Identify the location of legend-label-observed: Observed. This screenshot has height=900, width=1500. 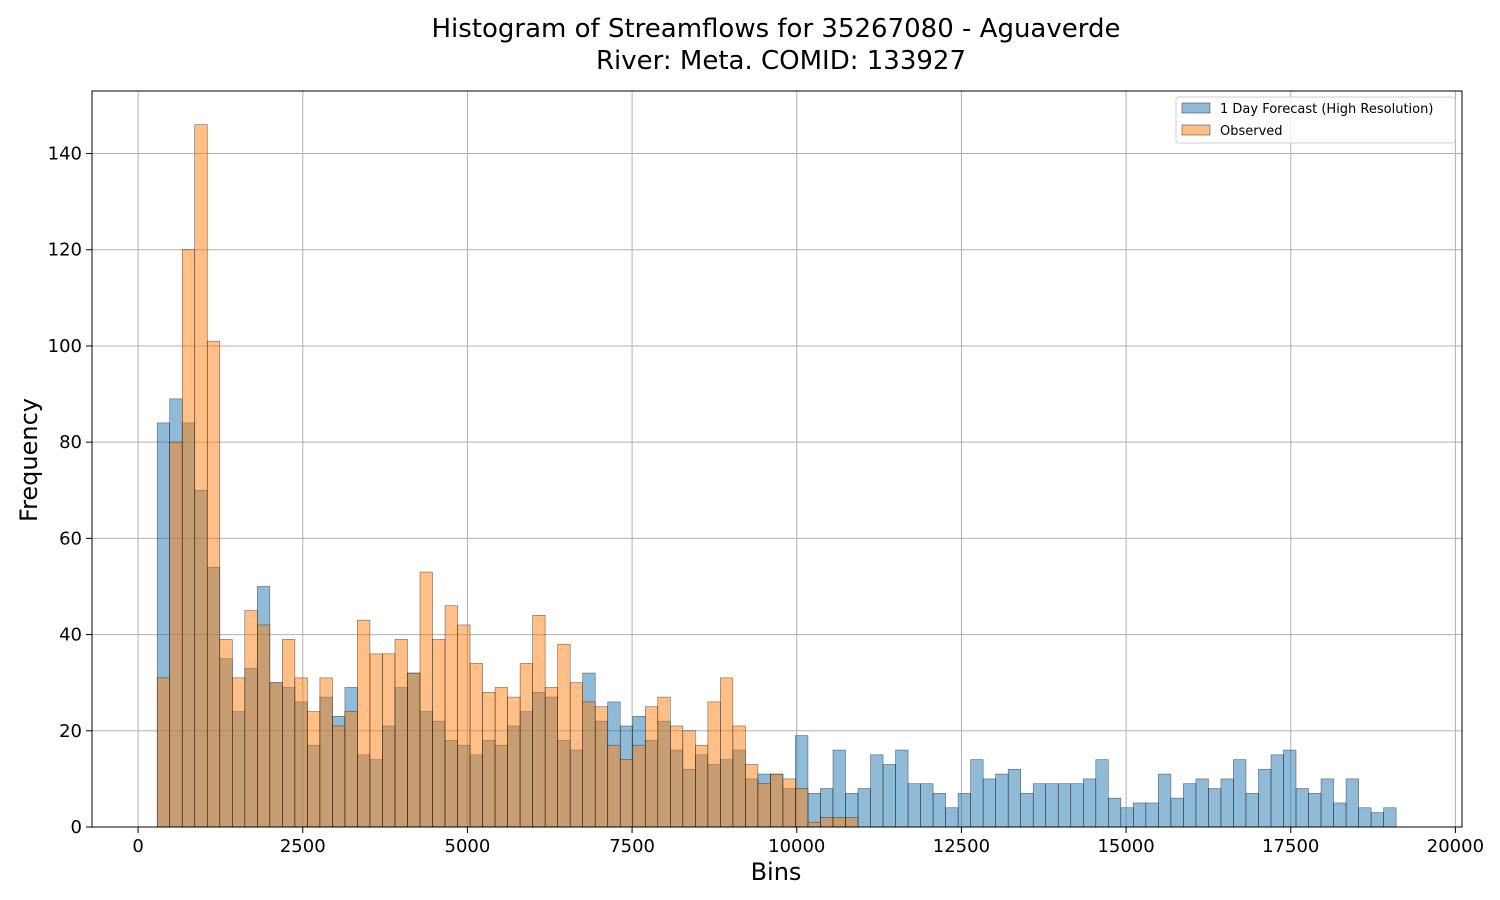
(1251, 131).